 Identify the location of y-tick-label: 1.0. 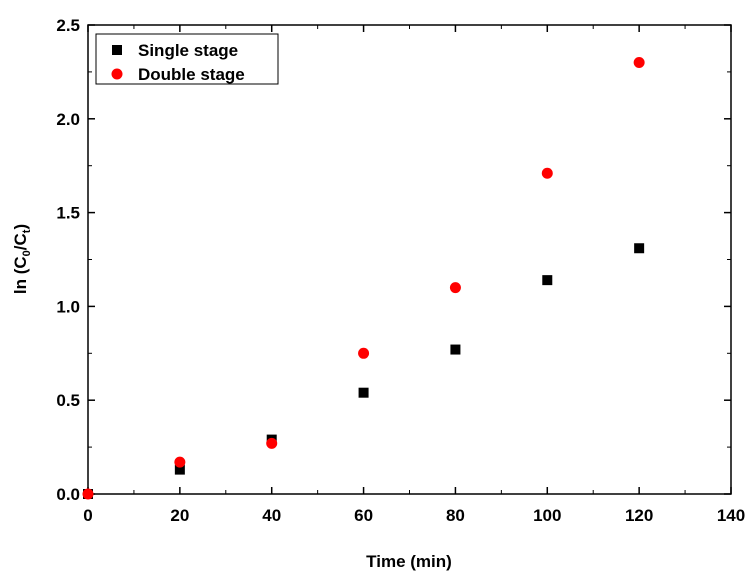
(68, 306).